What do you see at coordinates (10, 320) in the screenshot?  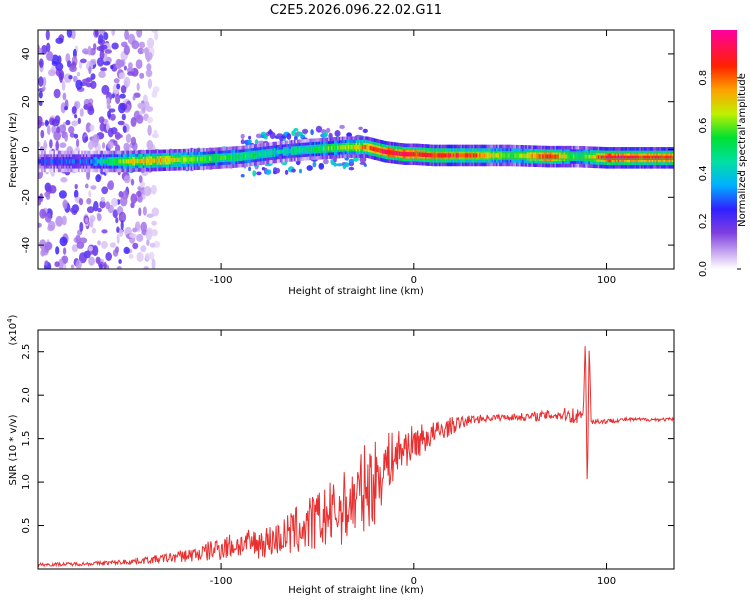 I see `snr-y-multiplier-exp: 4` at bounding box center [10, 320].